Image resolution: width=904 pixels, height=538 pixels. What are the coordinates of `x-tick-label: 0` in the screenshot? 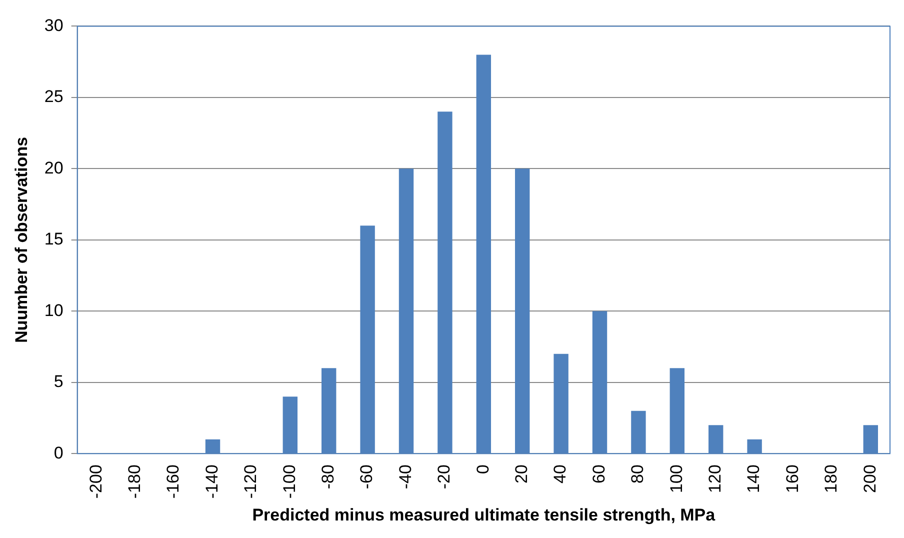 It's located at (482, 469).